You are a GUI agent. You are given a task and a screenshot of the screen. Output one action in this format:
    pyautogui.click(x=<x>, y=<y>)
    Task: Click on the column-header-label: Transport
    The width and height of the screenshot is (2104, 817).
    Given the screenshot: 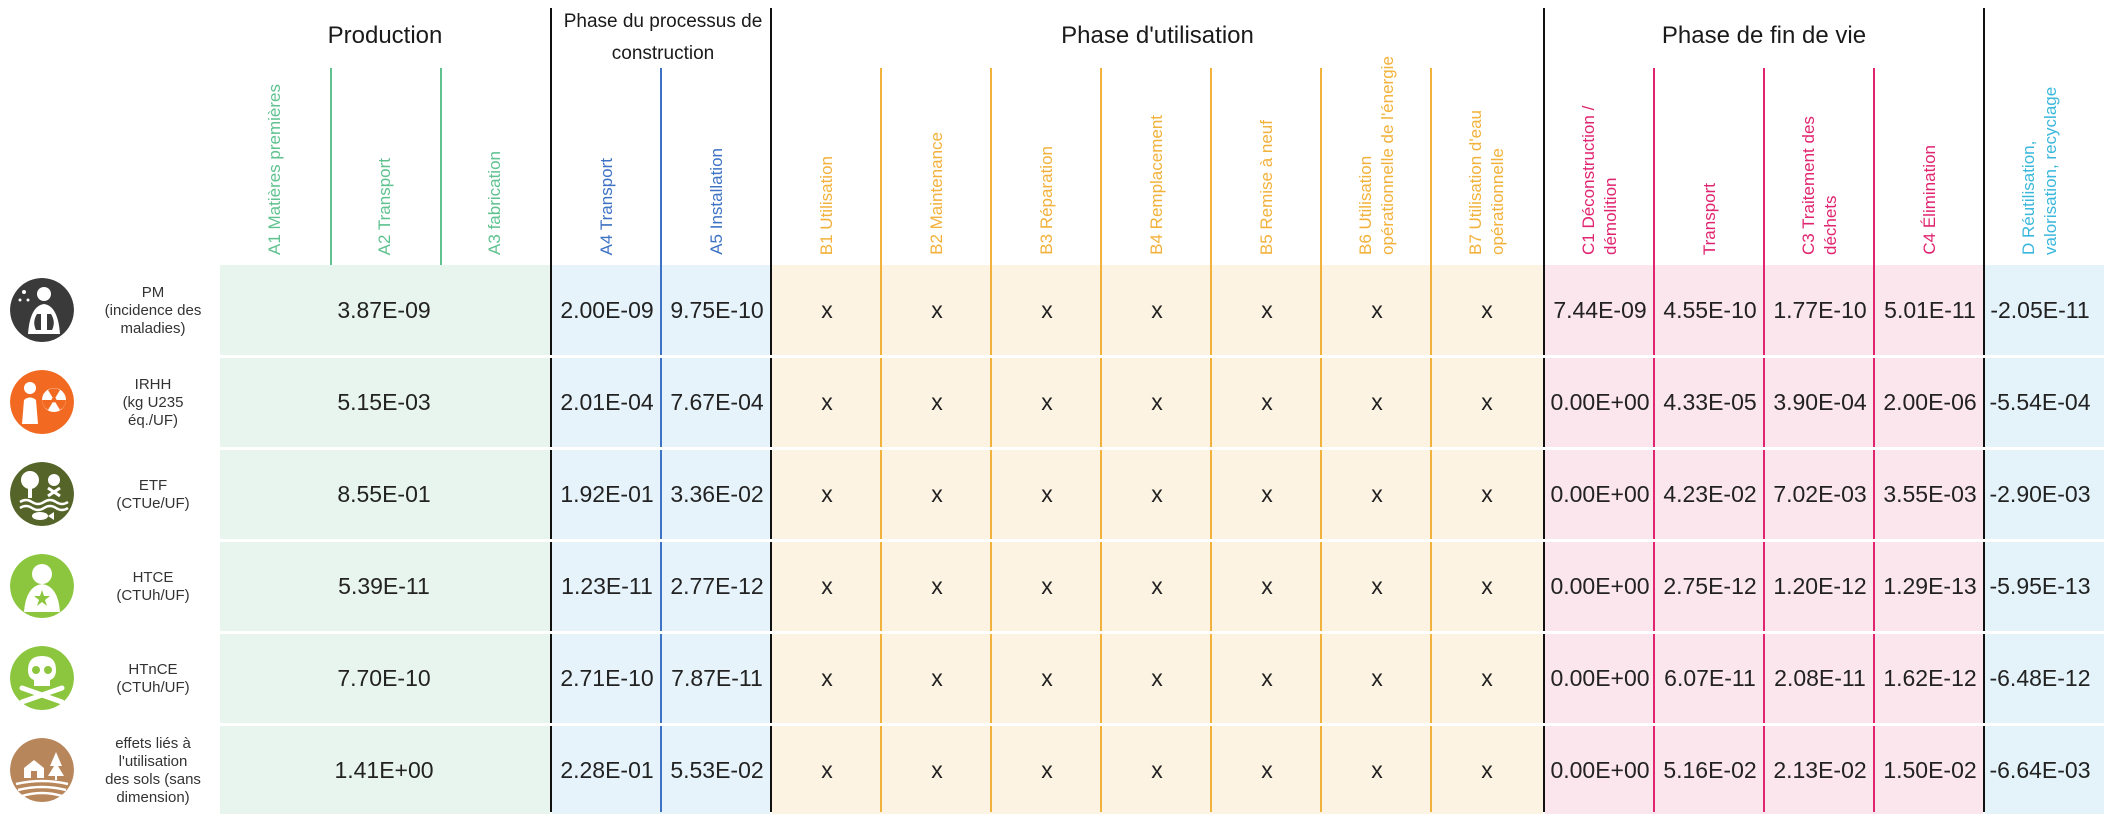 What is the action you would take?
    pyautogui.click(x=1709, y=218)
    